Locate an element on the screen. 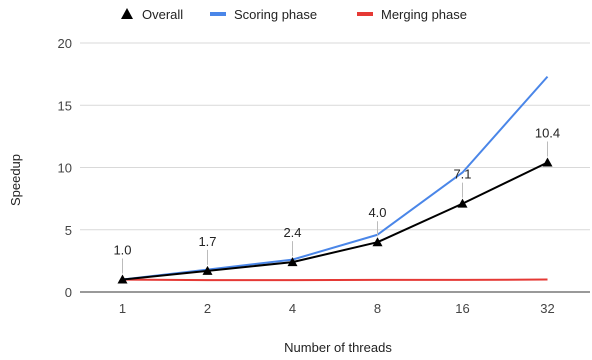 This screenshot has height=360, width=592. x-tick-label: 8 is located at coordinates (377, 308).